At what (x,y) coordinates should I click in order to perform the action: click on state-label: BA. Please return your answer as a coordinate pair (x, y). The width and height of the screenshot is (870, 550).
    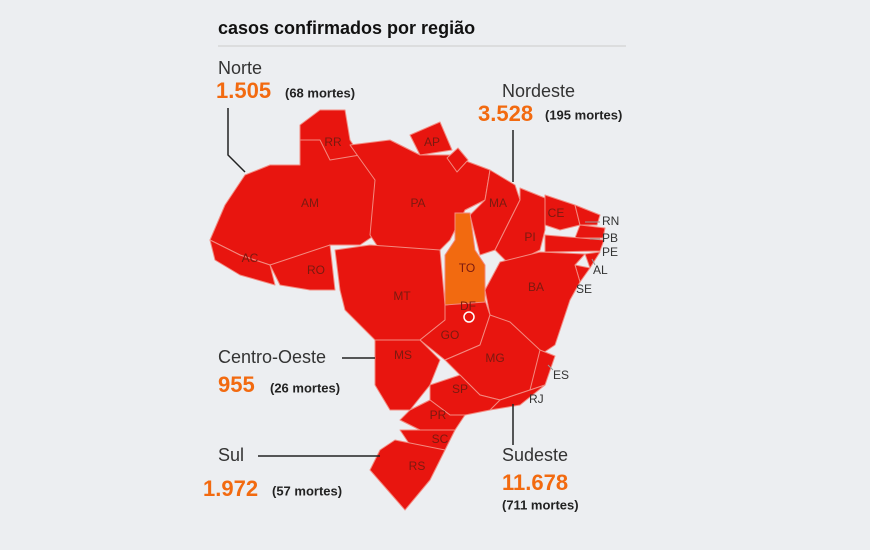
    Looking at the image, I should click on (536, 287).